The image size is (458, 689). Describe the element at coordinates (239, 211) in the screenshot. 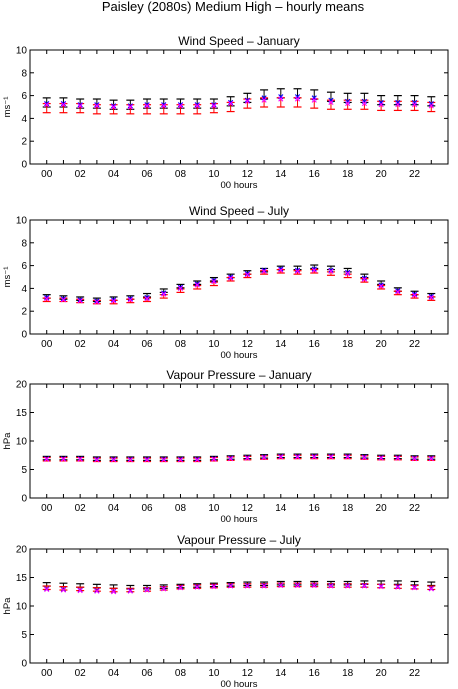

I see `chart-title: Wind Speed – July` at that location.